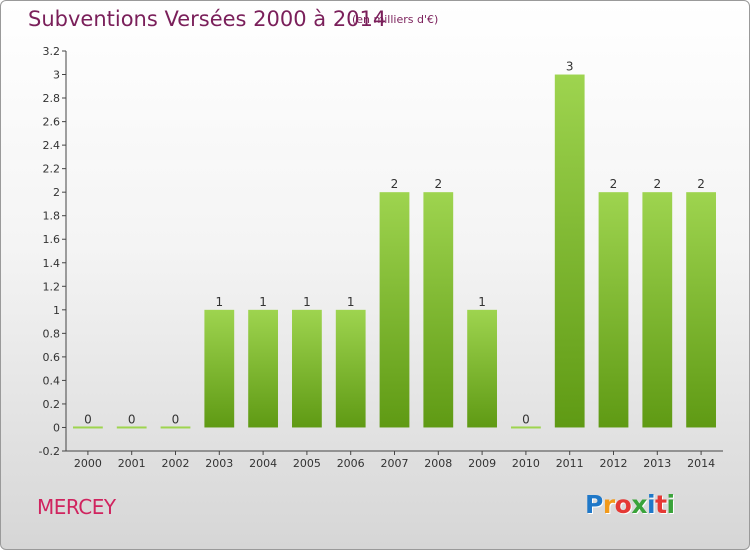 The height and width of the screenshot is (550, 750). I want to click on chart-title: Subventions Versées 2000 à 2014, so click(207, 19).